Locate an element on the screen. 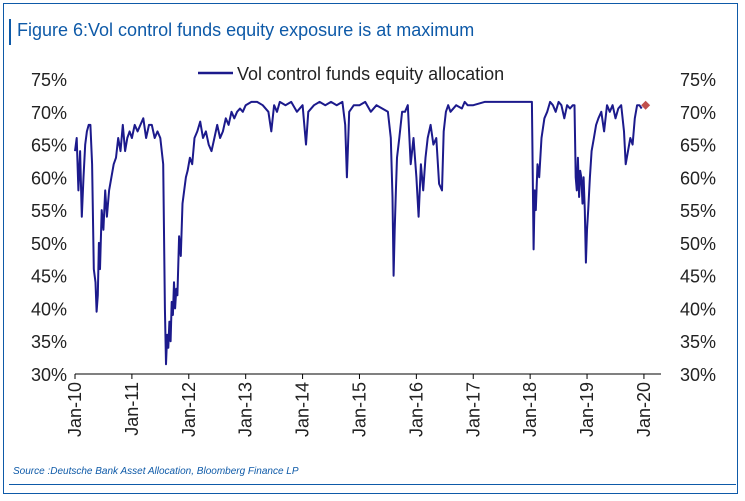 The width and height of the screenshot is (745, 501). x-tick-label: Jan-10 is located at coordinates (75, 409).